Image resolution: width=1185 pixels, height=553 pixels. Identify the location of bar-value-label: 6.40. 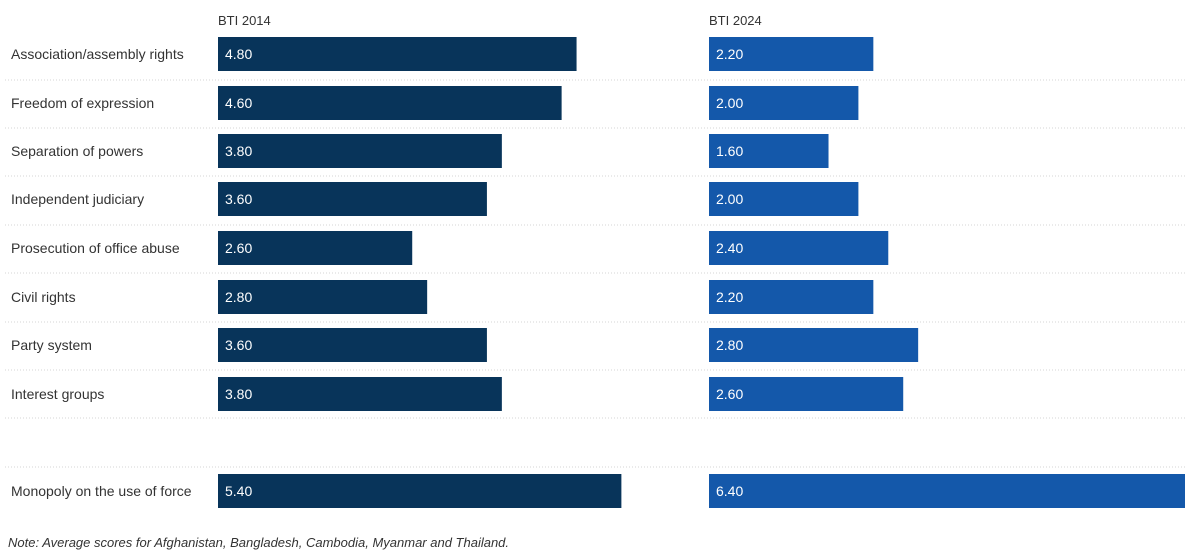
(729, 491).